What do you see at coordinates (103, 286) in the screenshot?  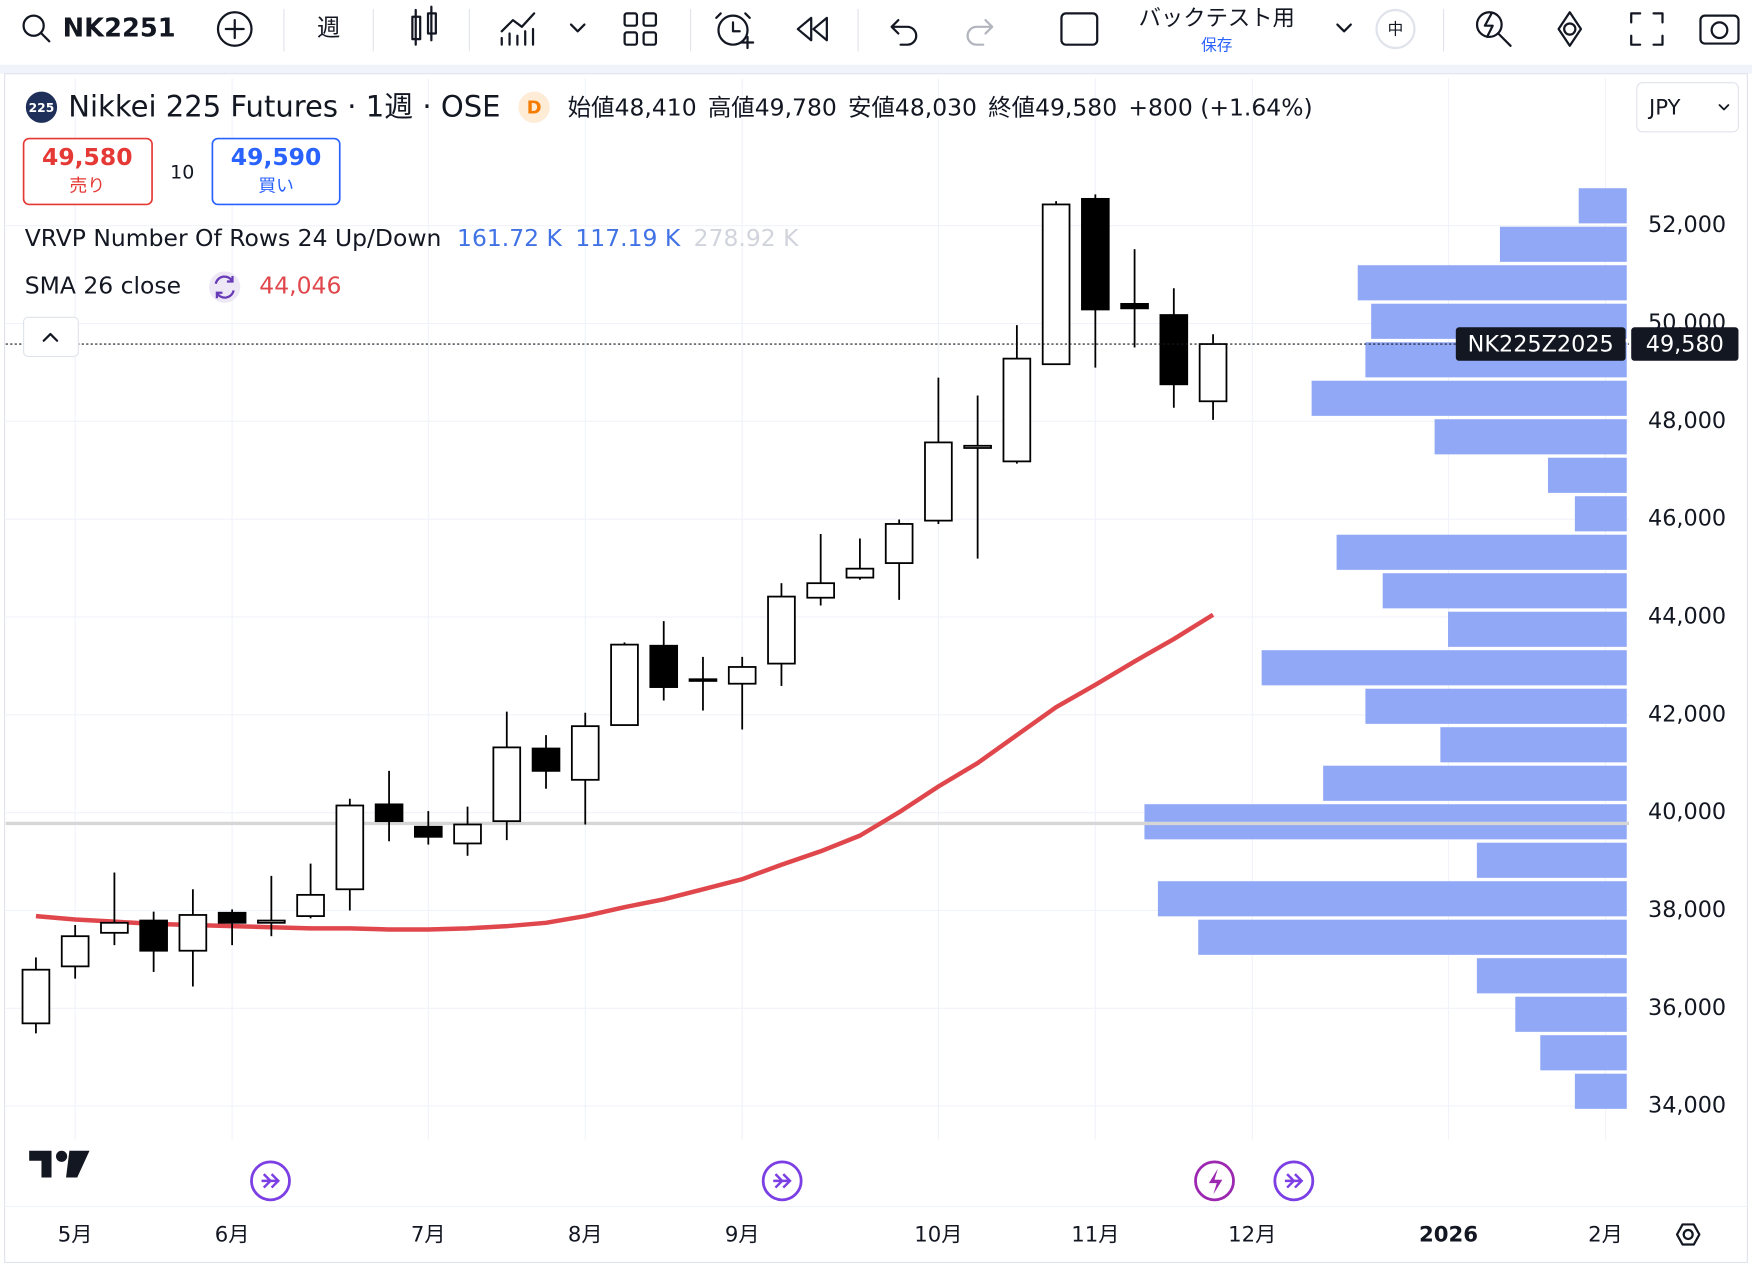 I see `sma-name: SMA 26 close` at bounding box center [103, 286].